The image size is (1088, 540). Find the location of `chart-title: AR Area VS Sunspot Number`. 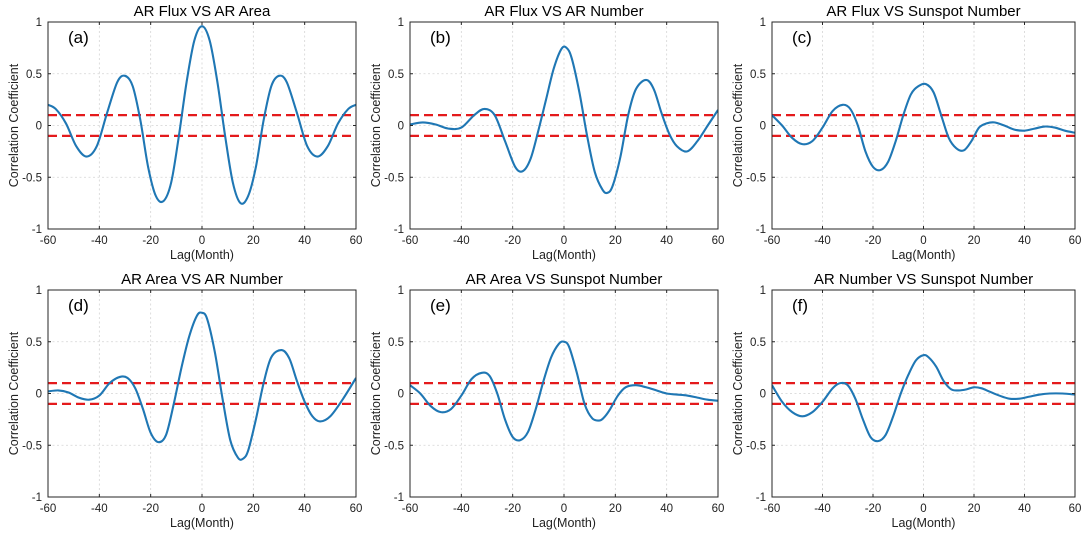

chart-title: AR Area VS Sunspot Number is located at coordinates (564, 279).